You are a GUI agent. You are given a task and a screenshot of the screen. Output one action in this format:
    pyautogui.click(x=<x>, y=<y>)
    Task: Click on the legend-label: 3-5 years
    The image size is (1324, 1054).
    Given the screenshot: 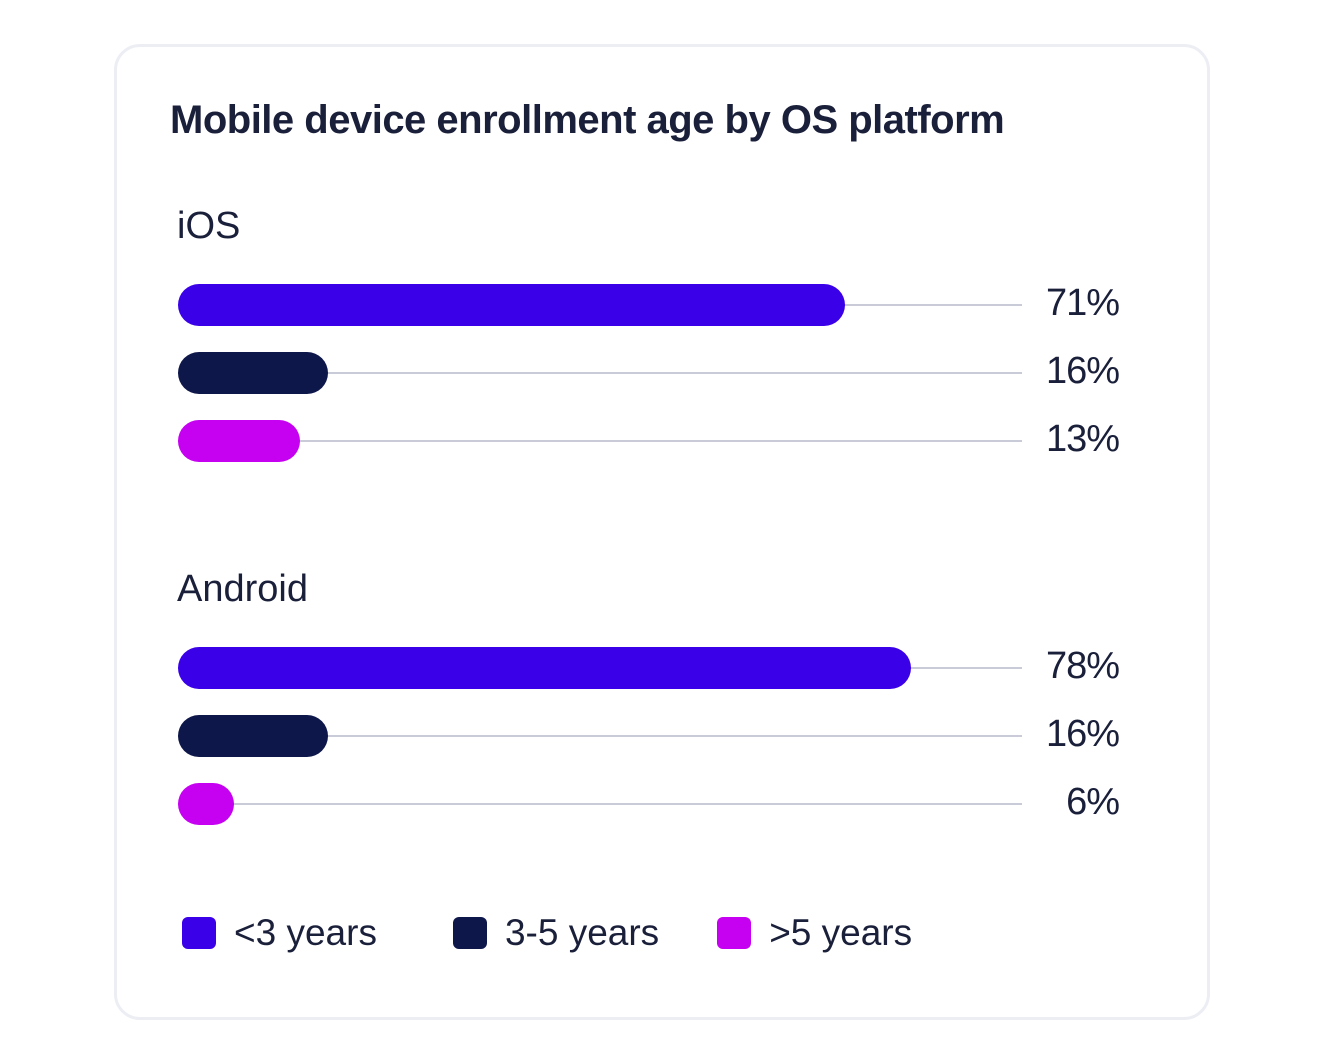 What is the action you would take?
    pyautogui.click(x=582, y=932)
    